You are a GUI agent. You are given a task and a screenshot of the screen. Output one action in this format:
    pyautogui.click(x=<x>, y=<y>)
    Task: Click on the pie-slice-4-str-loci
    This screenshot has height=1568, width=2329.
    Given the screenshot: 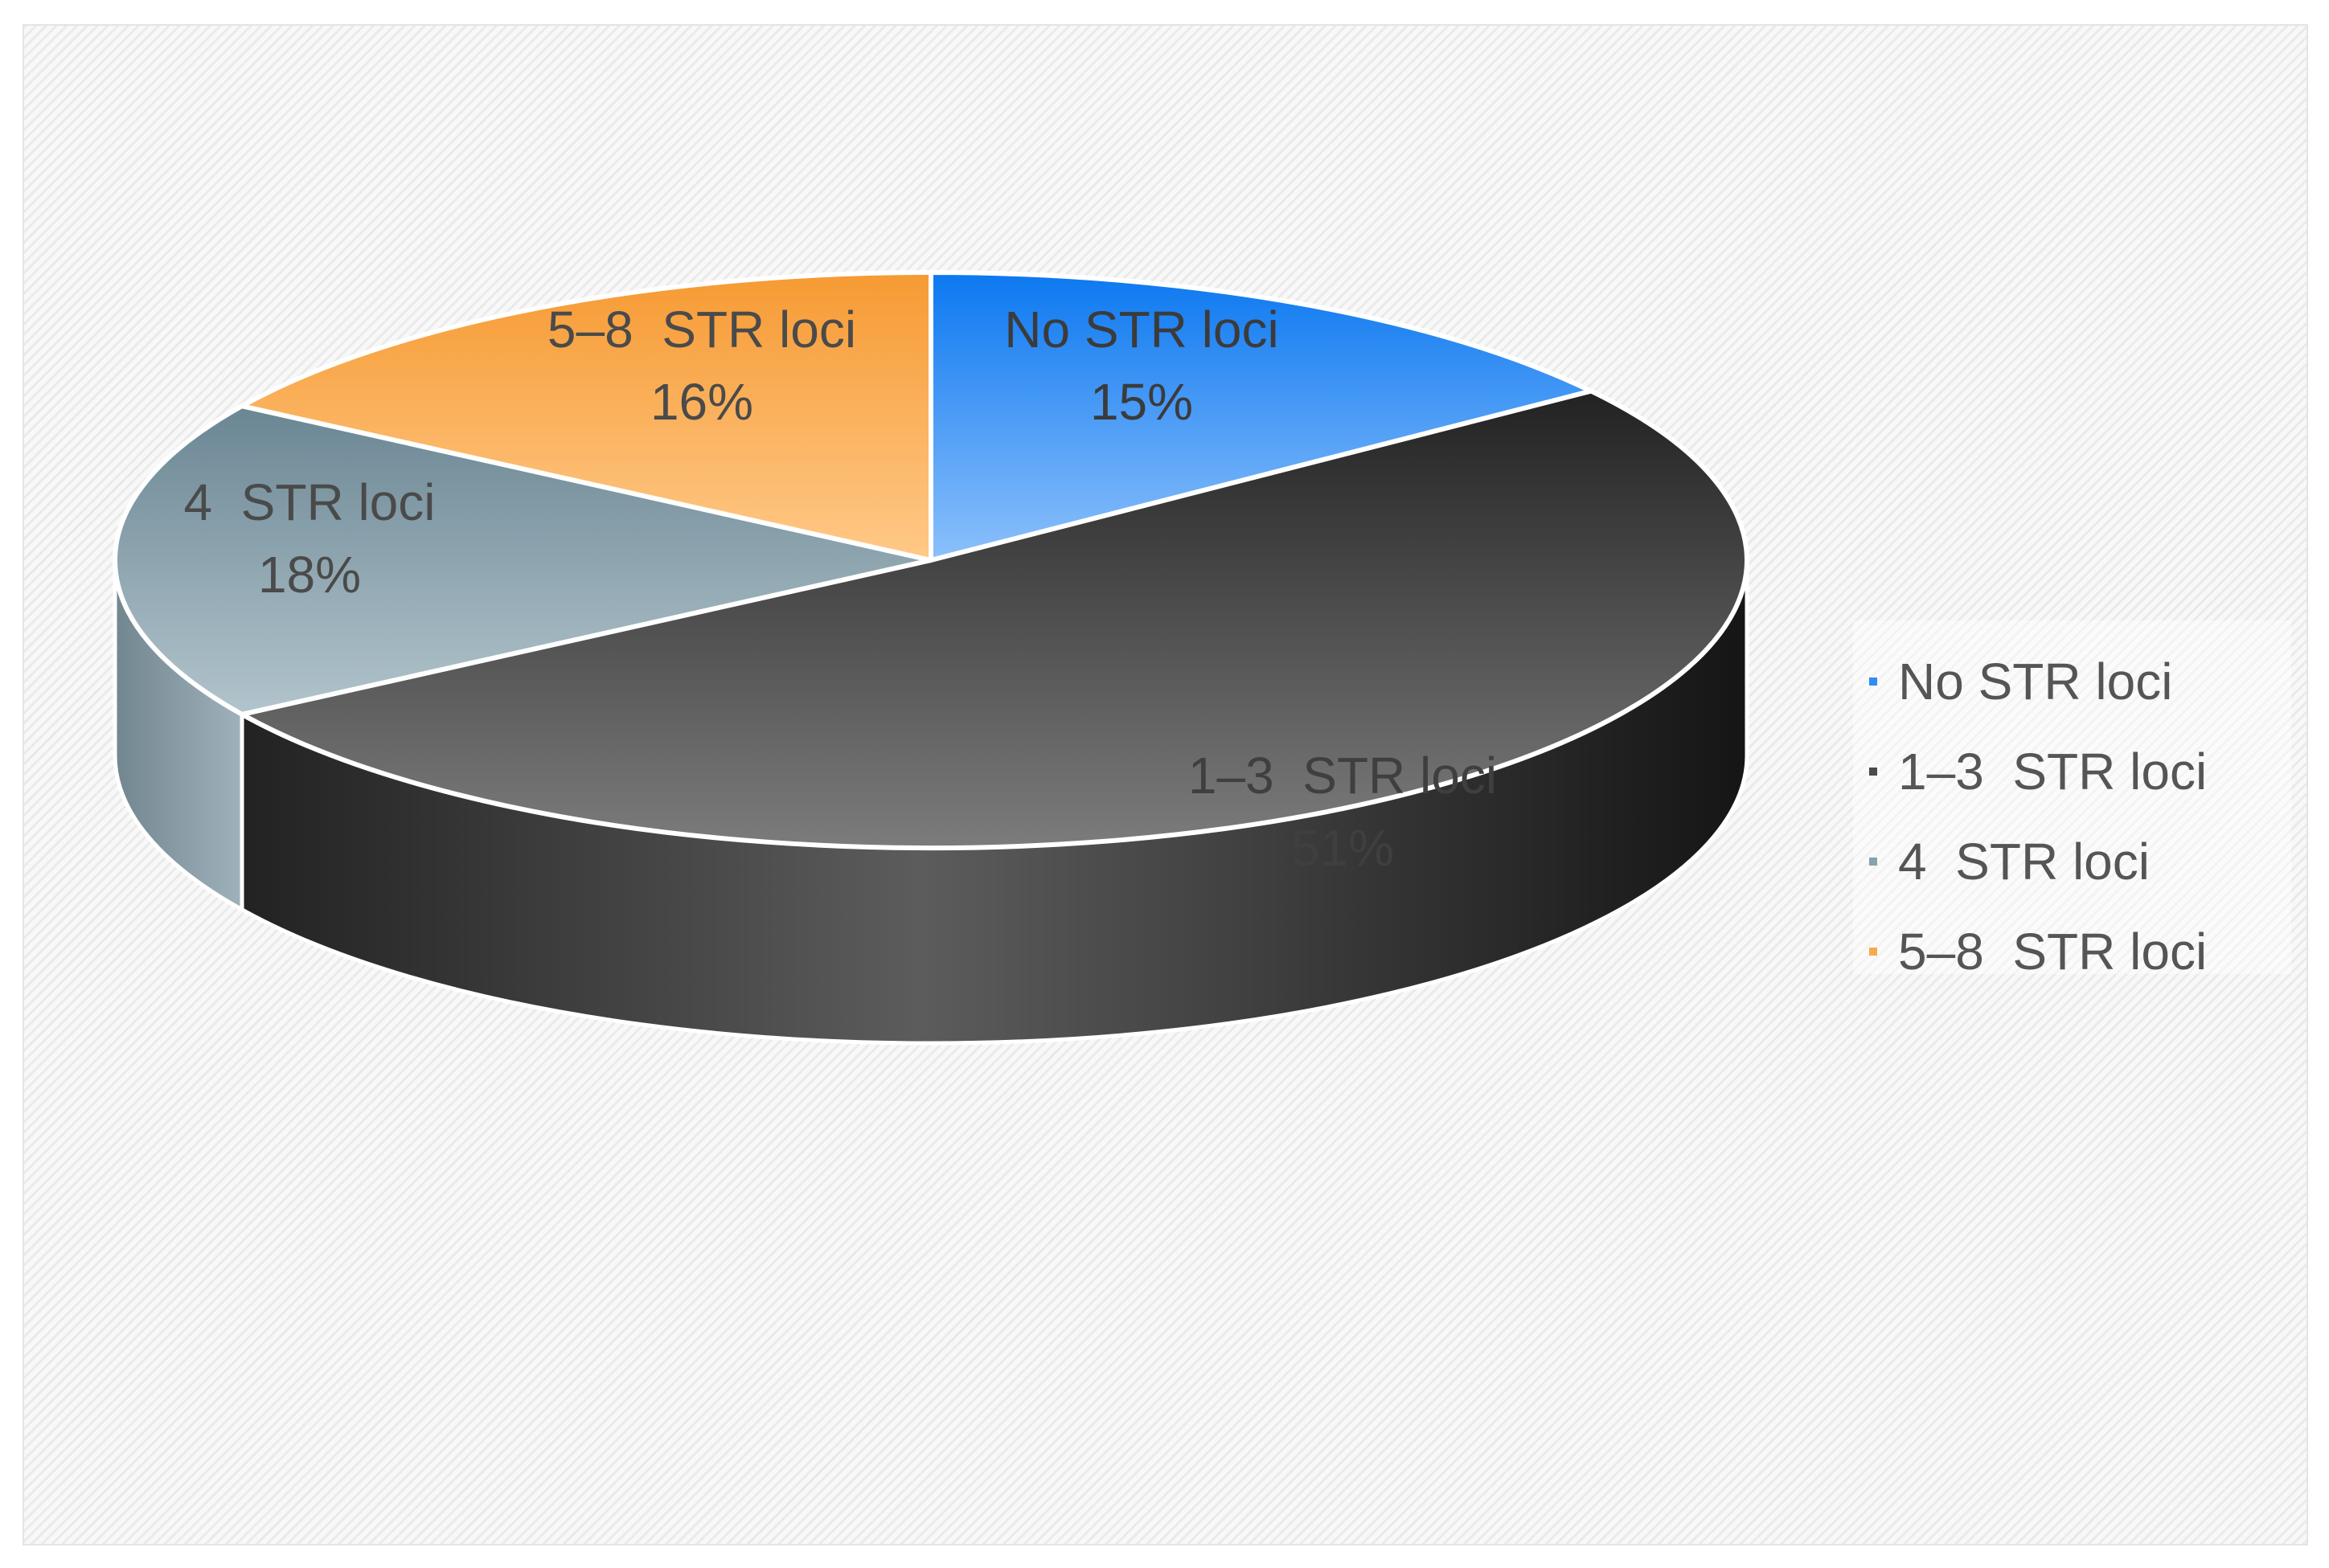 What is the action you would take?
    pyautogui.click(x=523, y=560)
    